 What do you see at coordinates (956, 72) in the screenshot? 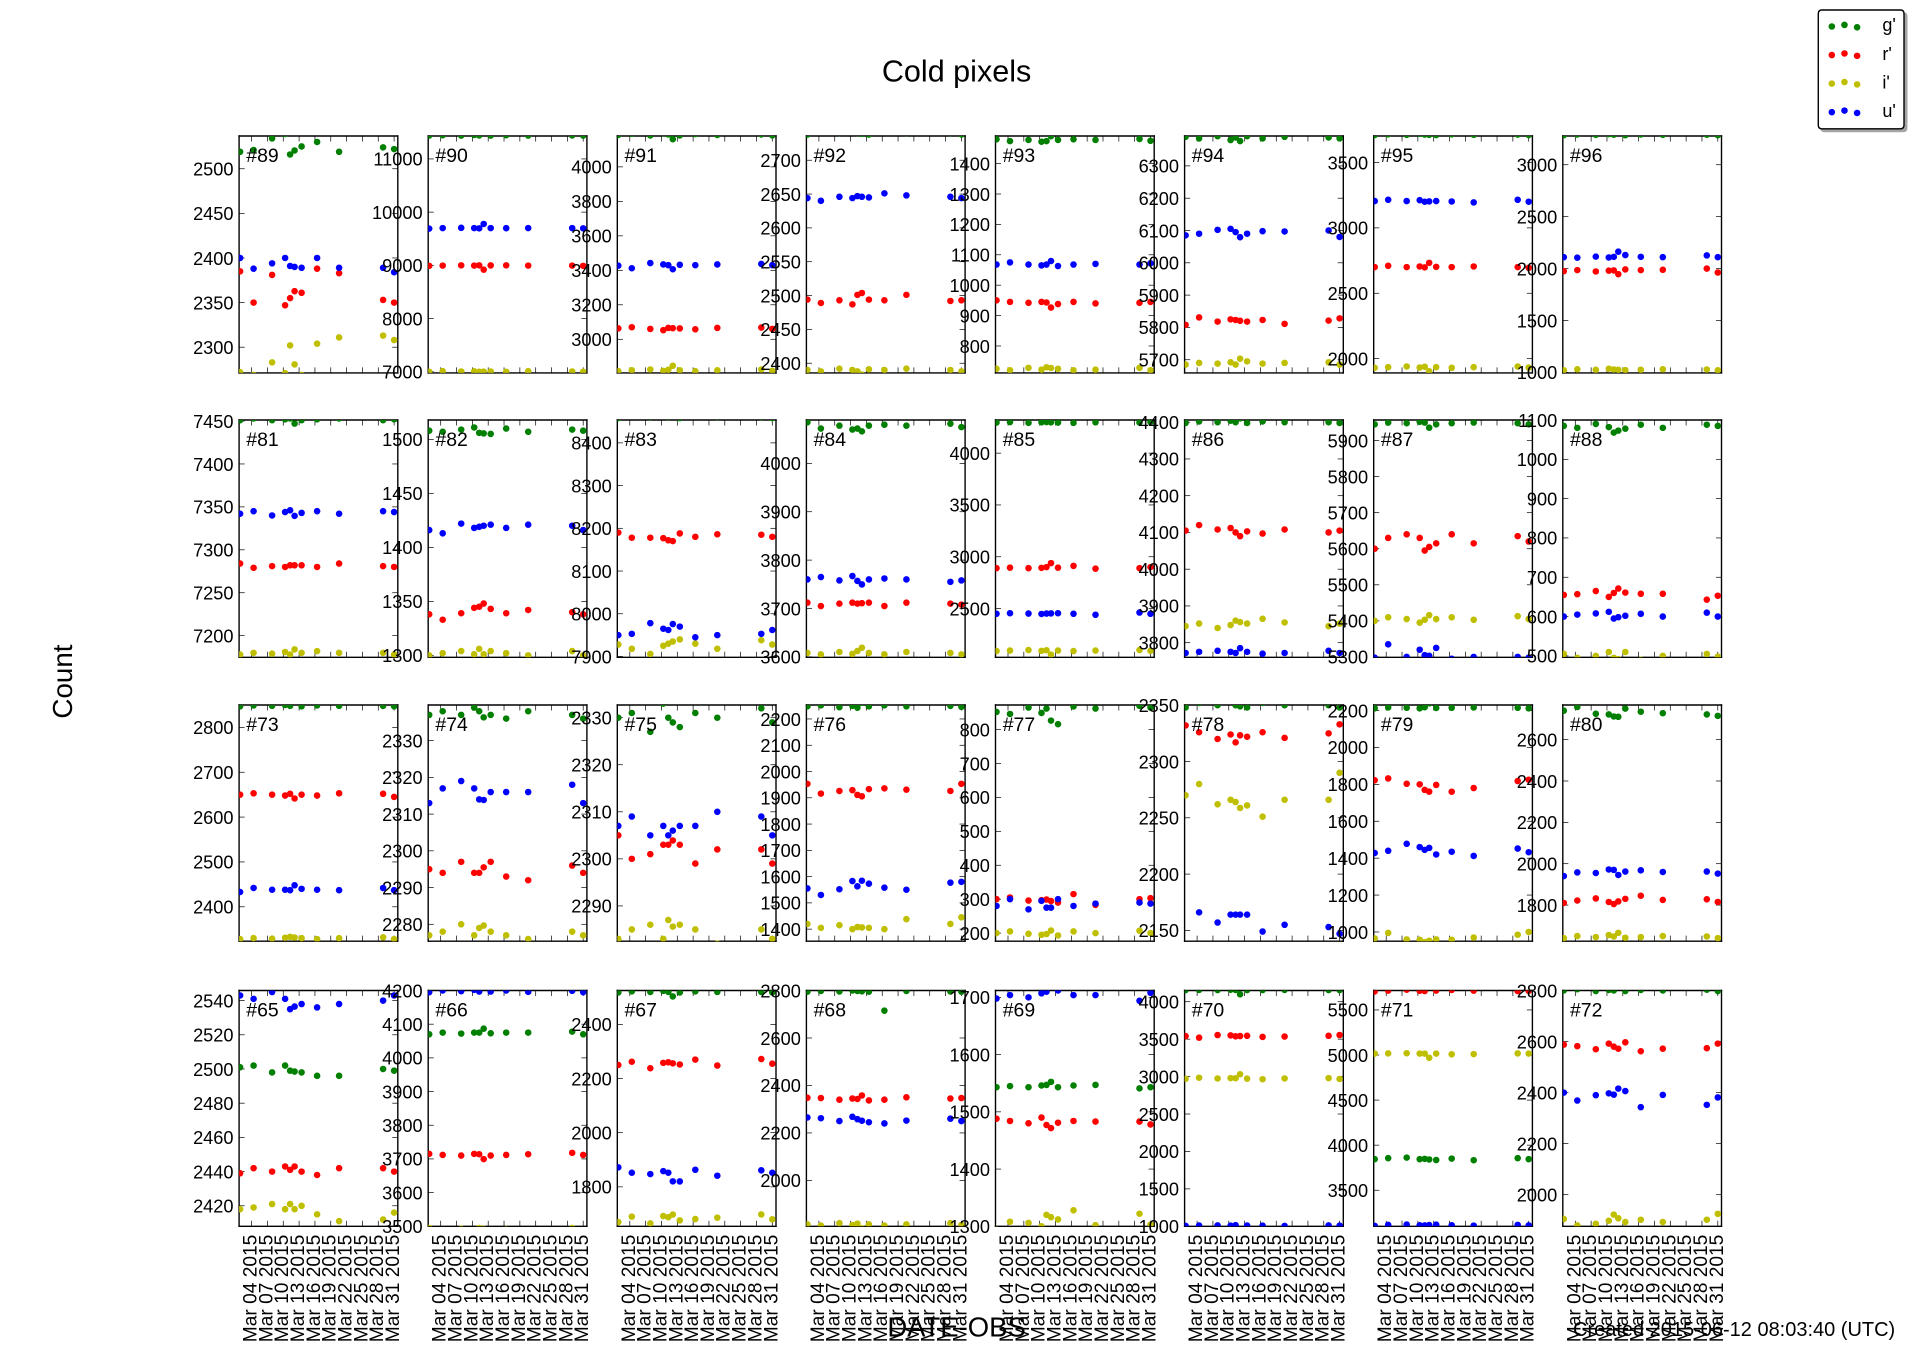
I see `svg-text: Cold pixels` at bounding box center [956, 72].